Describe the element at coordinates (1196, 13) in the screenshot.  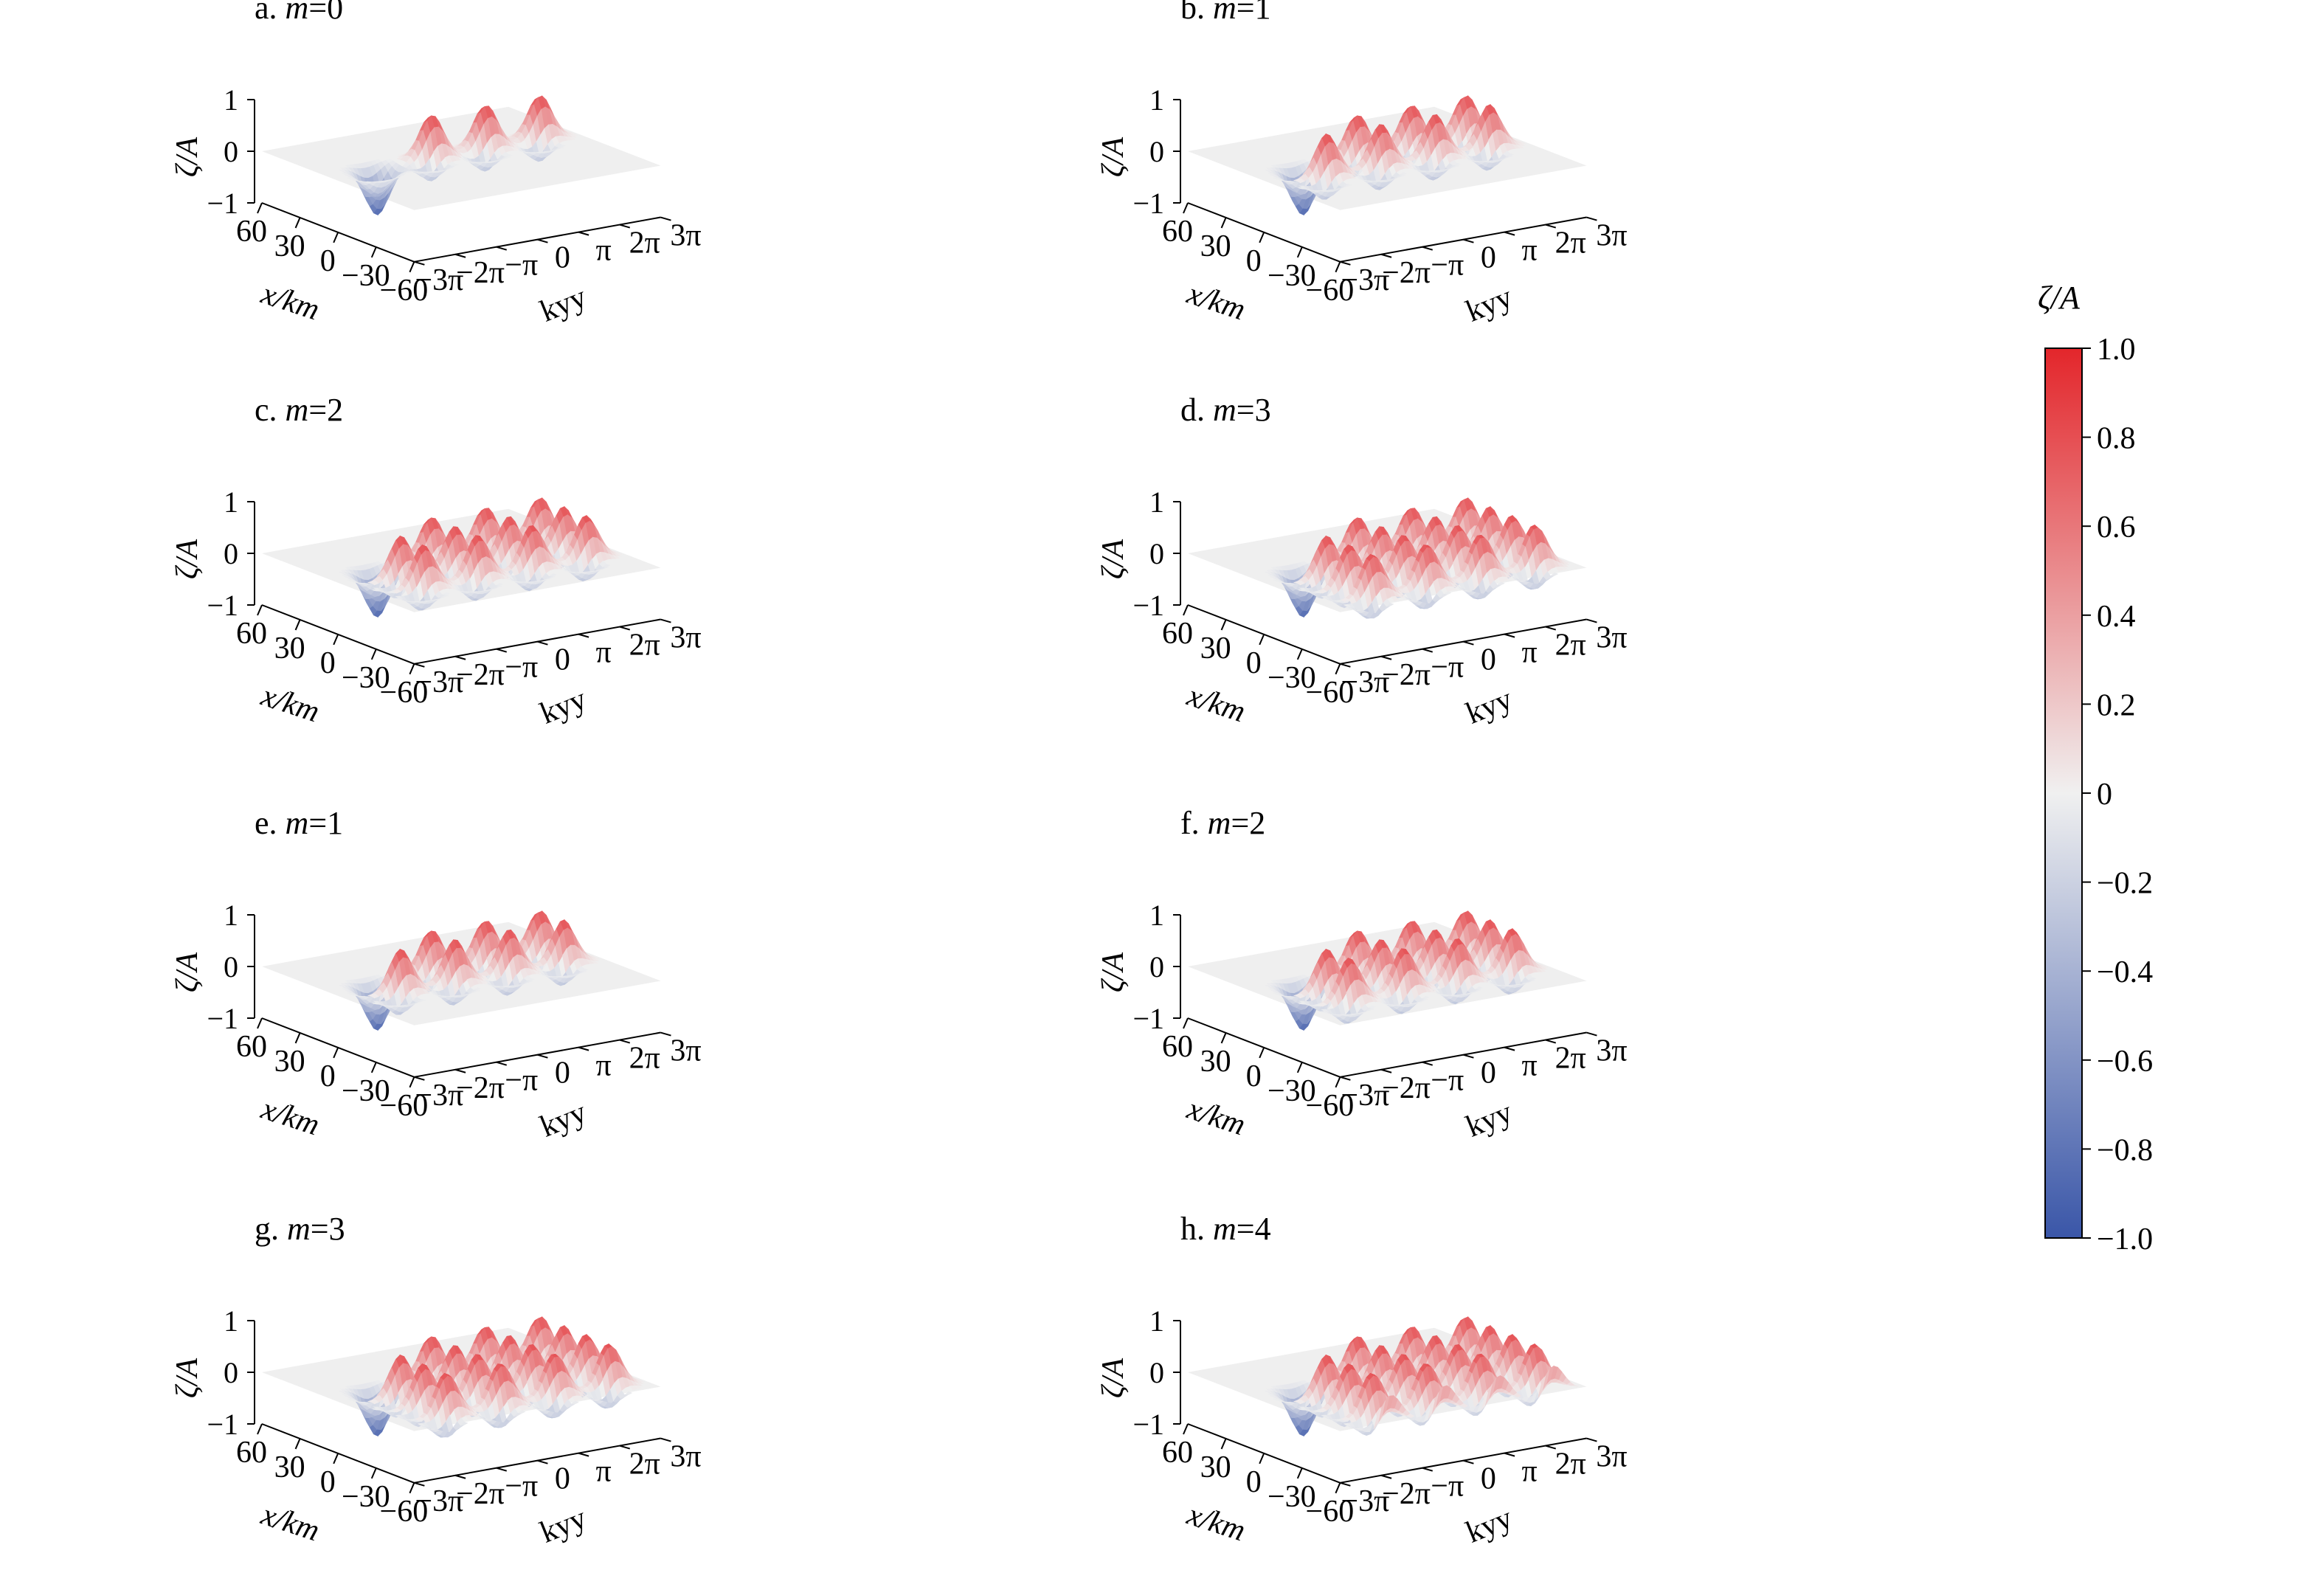
I see `panel-letter: b.` at that location.